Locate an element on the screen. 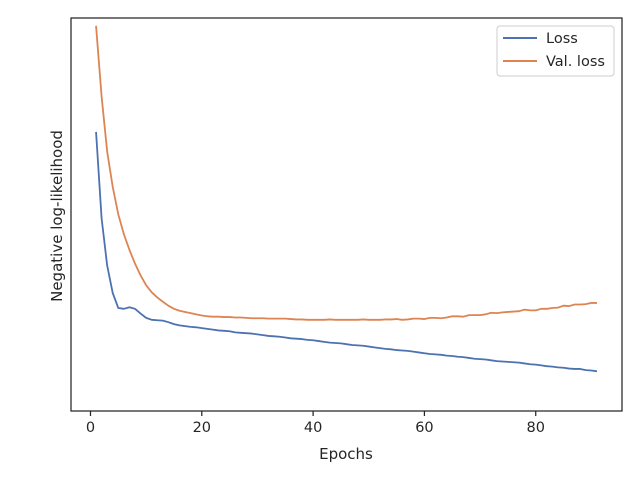 The width and height of the screenshot is (640, 480). x-axis-label: Epochs is located at coordinates (346, 454).